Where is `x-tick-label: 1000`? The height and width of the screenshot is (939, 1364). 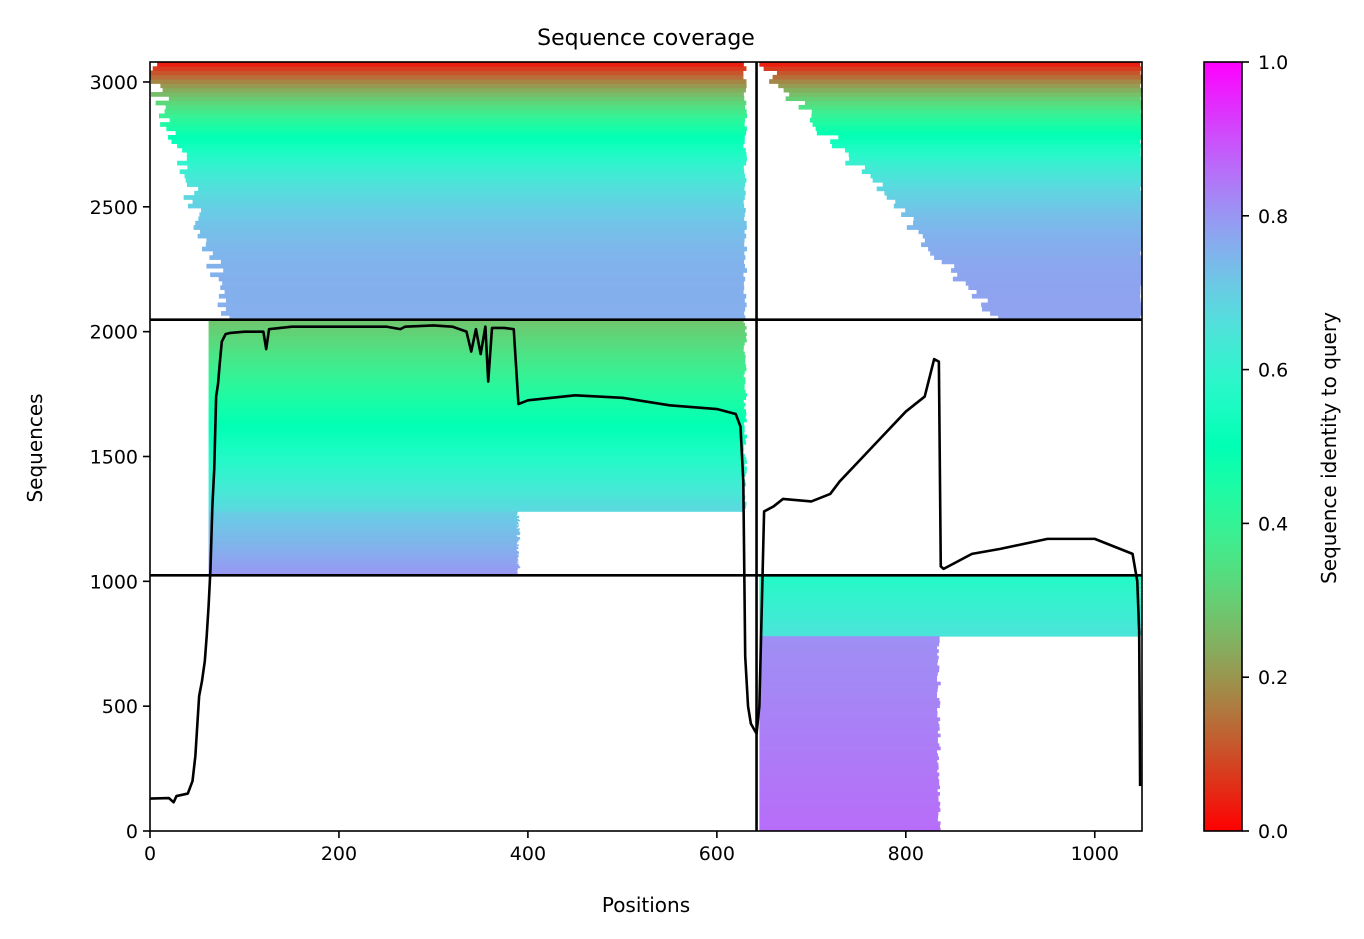 x-tick-label: 1000 is located at coordinates (1095, 854).